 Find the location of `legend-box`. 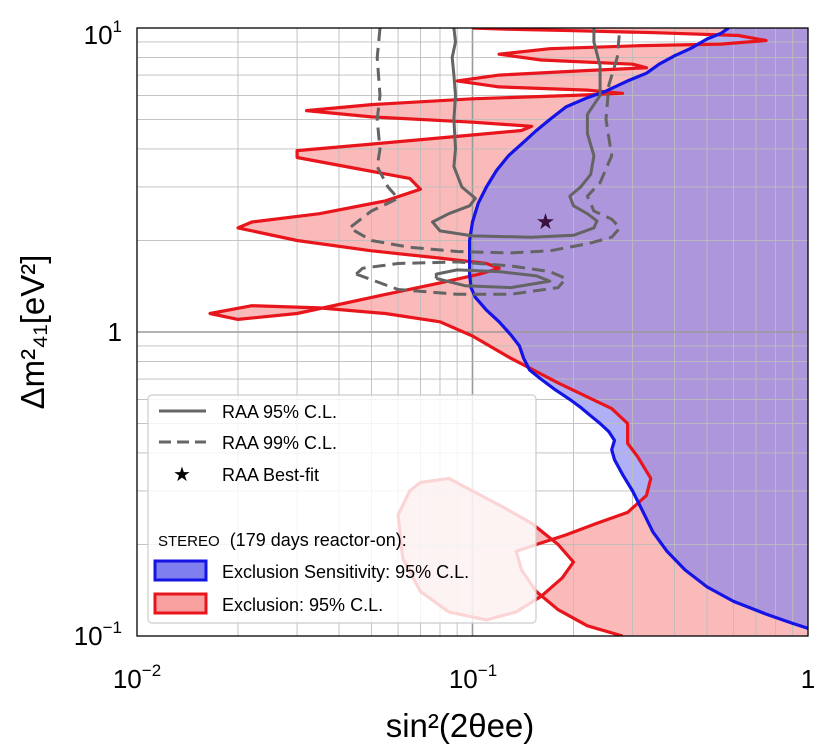

legend-box is located at coordinates (342, 509).